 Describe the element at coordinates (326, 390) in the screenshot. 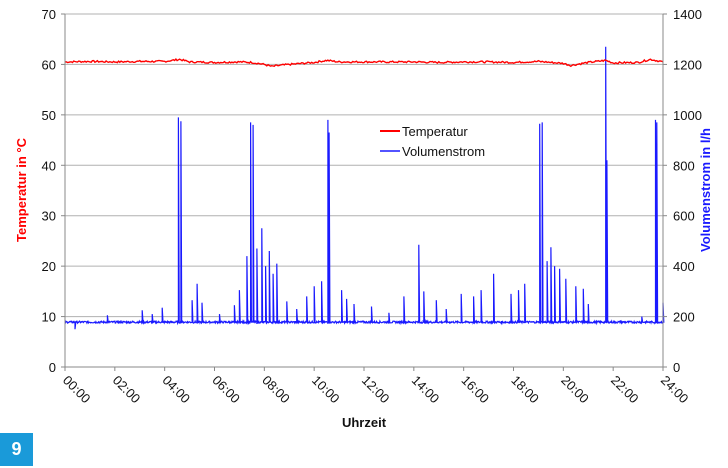

I see `x-tick-label: 10:00` at that location.